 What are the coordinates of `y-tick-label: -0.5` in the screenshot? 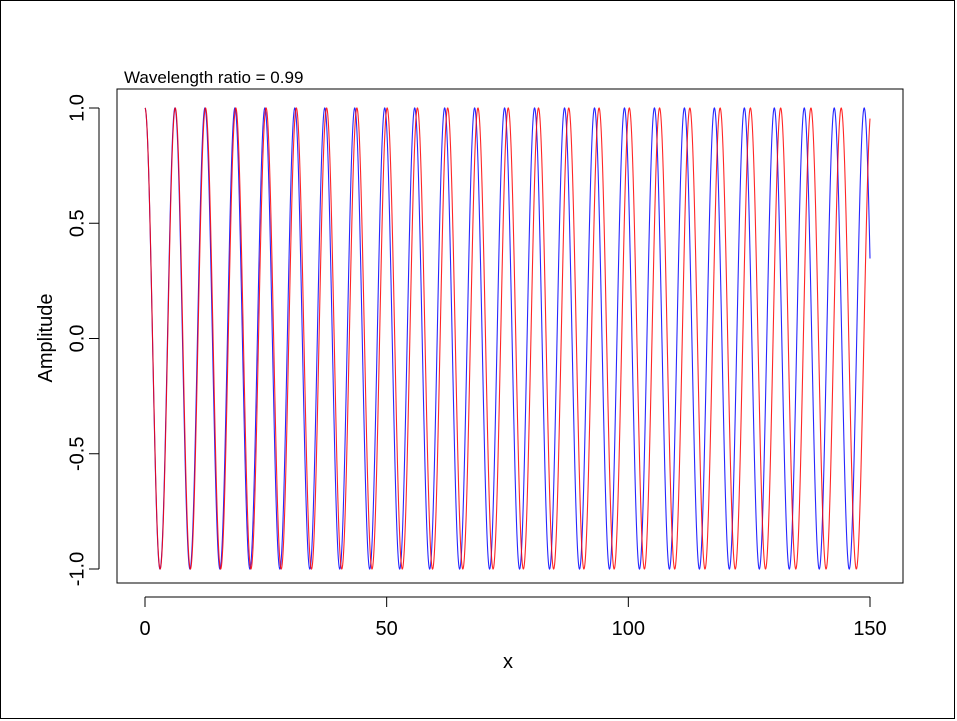 It's located at (77, 454).